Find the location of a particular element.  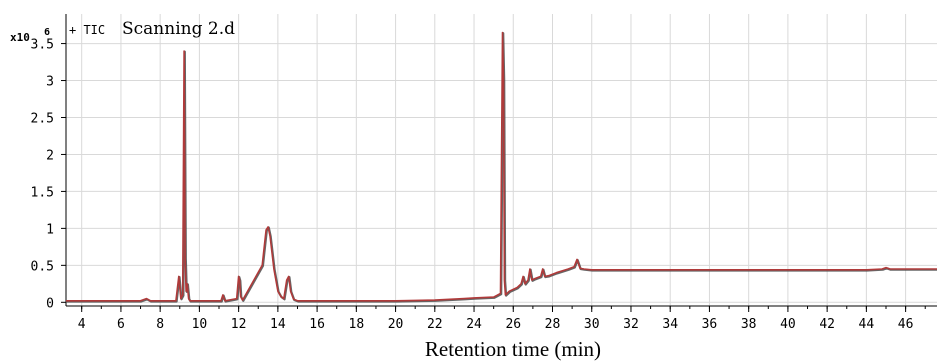

x-tick-label: 22 is located at coordinates (435, 324).